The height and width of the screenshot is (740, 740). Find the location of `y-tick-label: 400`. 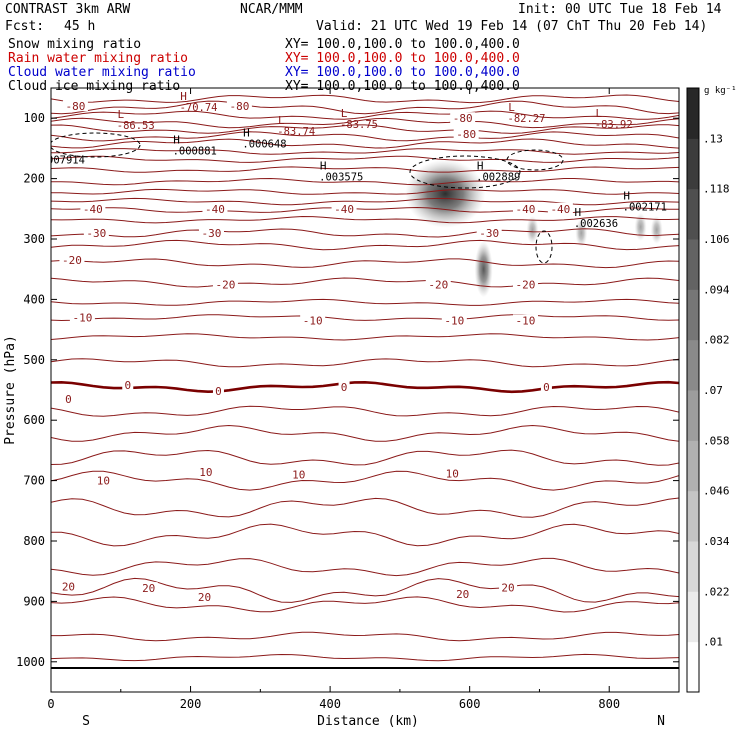

y-tick-label: 400 is located at coordinates (34, 299).